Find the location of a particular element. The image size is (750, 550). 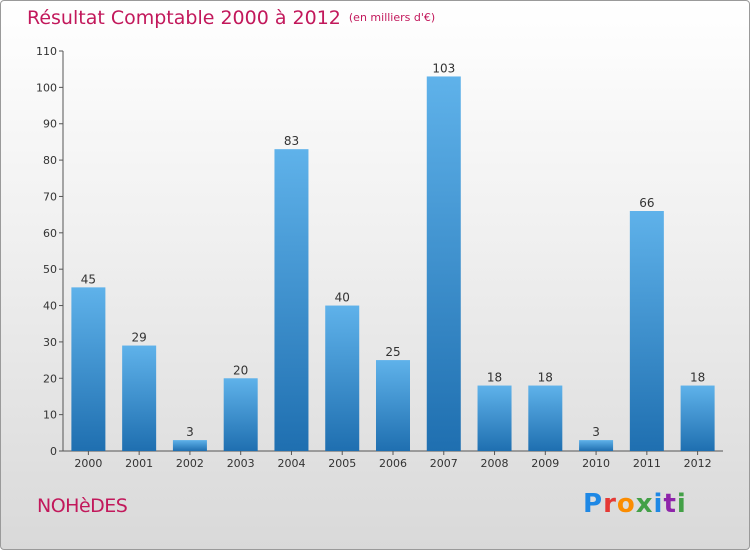

bar-2004 is located at coordinates (291, 300).